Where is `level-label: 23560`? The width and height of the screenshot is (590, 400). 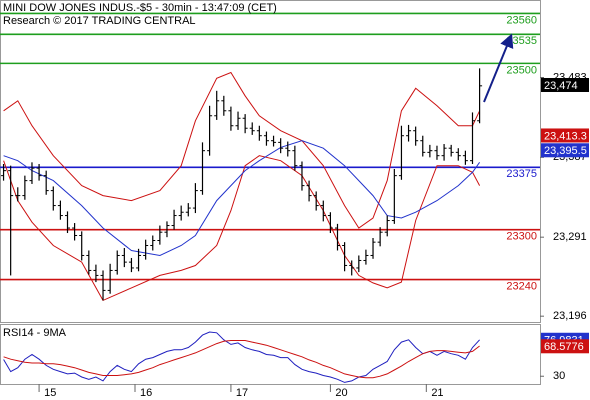 level-label: 23560 is located at coordinates (521, 20).